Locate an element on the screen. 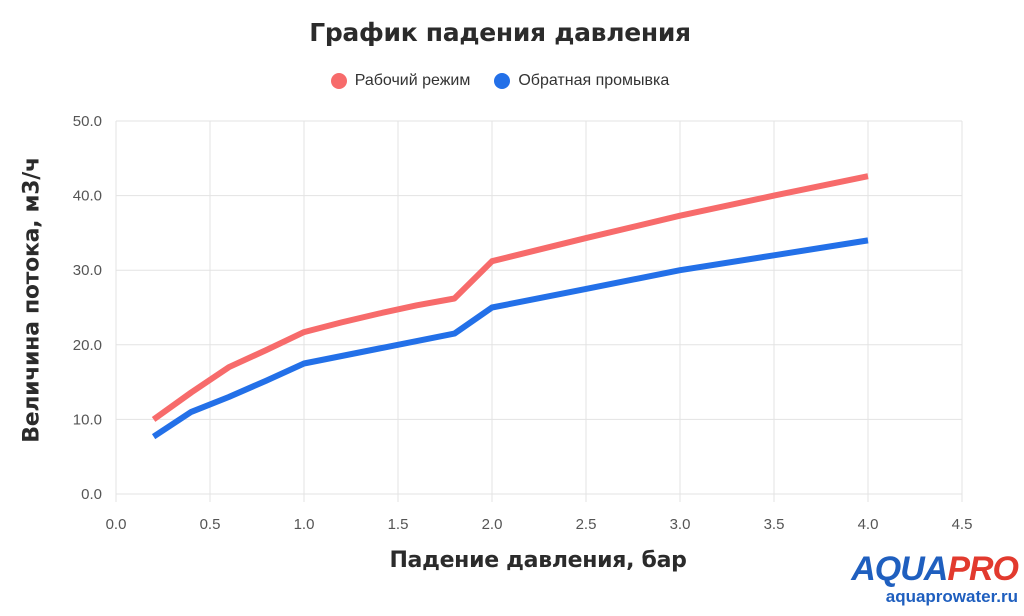 This screenshot has height=616, width=1024. legend-dot-working-mode is located at coordinates (338, 81).